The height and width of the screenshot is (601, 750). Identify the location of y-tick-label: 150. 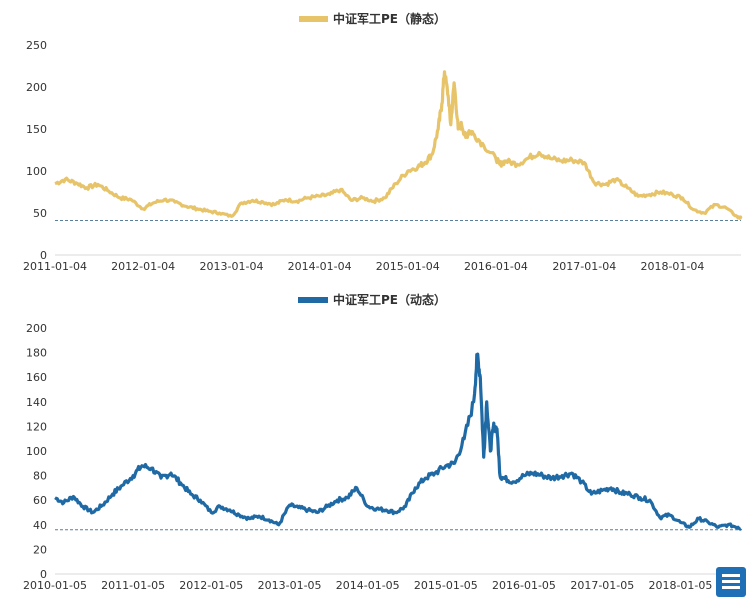
(36, 129).